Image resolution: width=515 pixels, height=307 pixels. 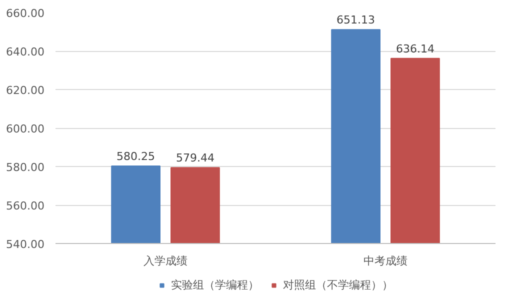 What do you see at coordinates (25, 244) in the screenshot?
I see `y-tick-label: 540.00` at bounding box center [25, 244].